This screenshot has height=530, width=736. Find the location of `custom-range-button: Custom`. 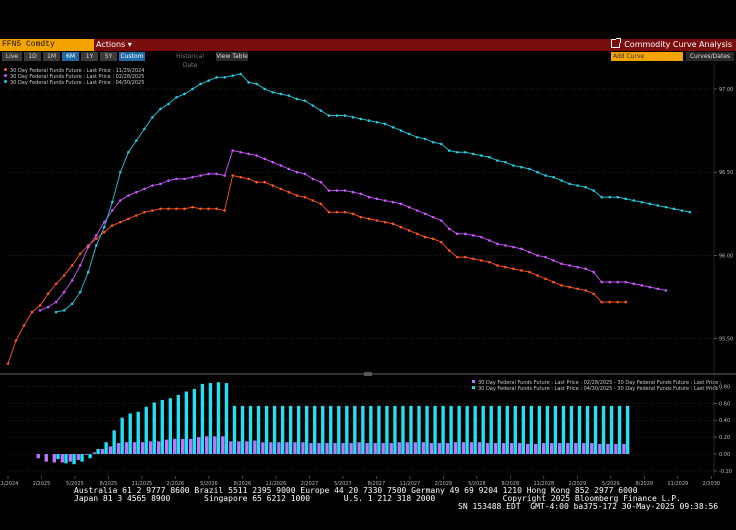

custom-range-button: Custom is located at coordinates (132, 56).